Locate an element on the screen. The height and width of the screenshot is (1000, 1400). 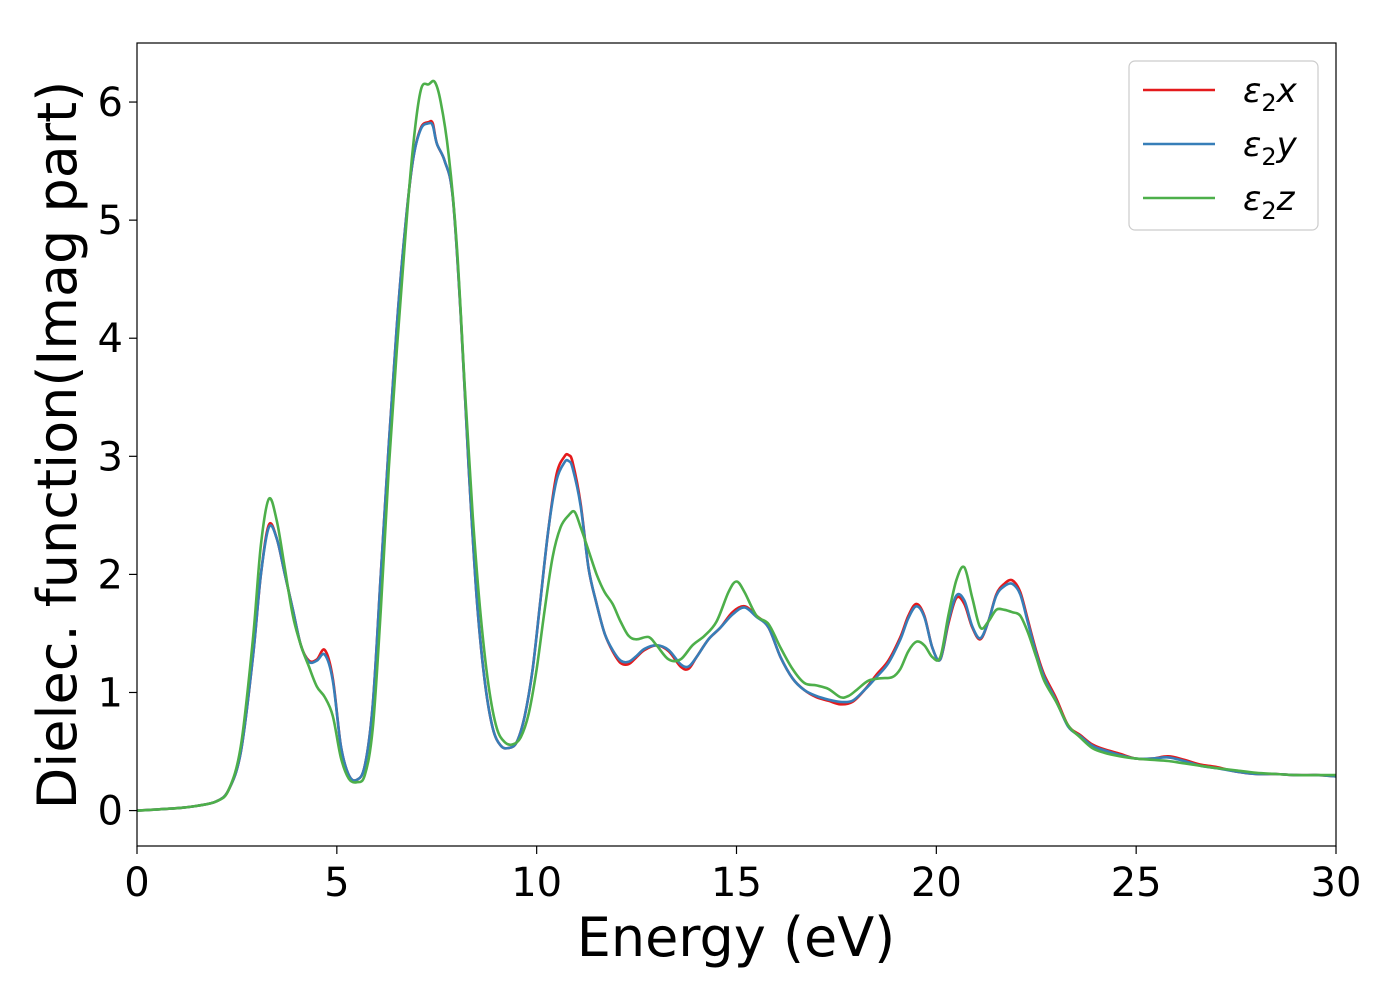
x-tick-label: 30 is located at coordinates (1336, 883).